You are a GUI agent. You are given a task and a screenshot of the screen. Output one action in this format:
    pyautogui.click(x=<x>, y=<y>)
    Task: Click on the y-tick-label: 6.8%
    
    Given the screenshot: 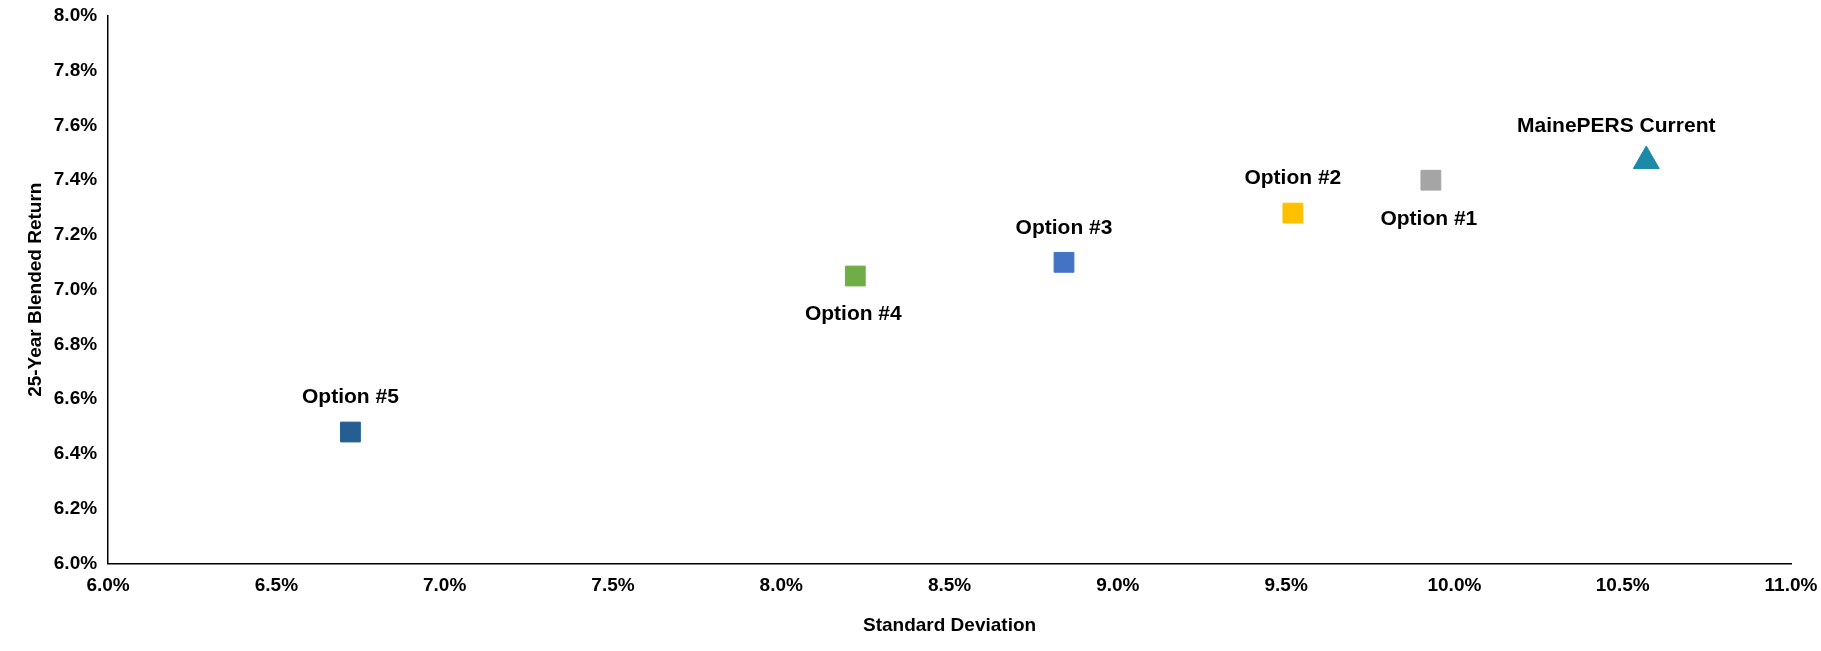 What is the action you would take?
    pyautogui.click(x=75, y=343)
    